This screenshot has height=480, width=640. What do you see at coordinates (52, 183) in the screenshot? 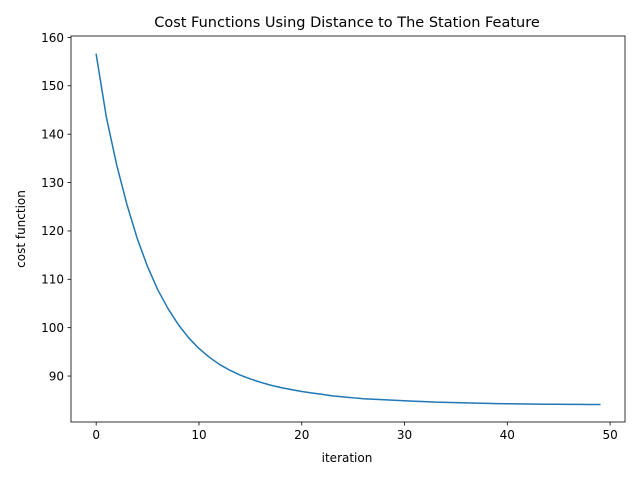
I see `y-tick-label: 130` at bounding box center [52, 183].